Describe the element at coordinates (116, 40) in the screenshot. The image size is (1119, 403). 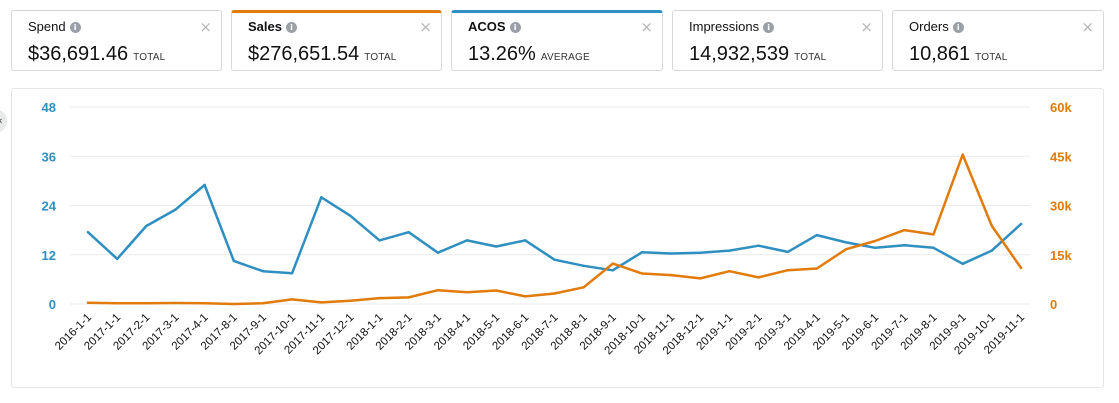
I see `metric-card-spend: Spend i × $36,691.46 TOTAL` at that location.